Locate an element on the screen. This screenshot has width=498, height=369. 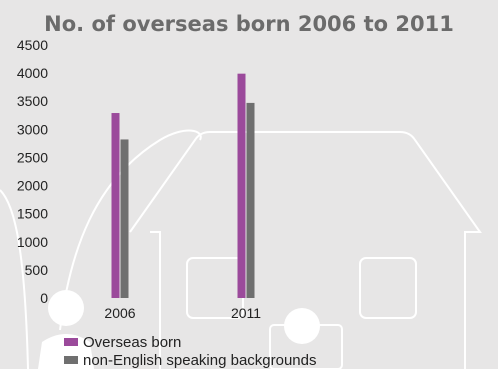
legend-item-overseas-born: Overseas born is located at coordinates (190, 342).